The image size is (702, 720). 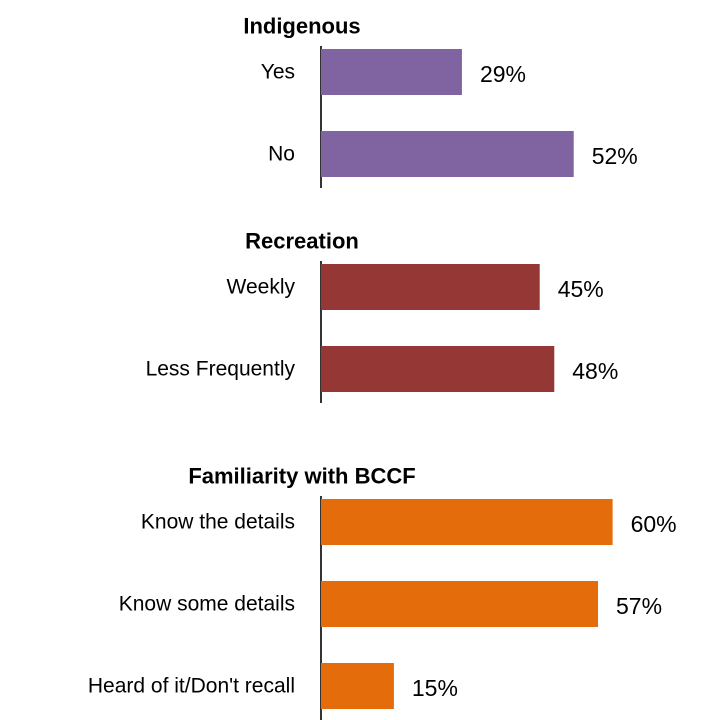 I want to click on category-label: Yes, so click(x=278, y=72).